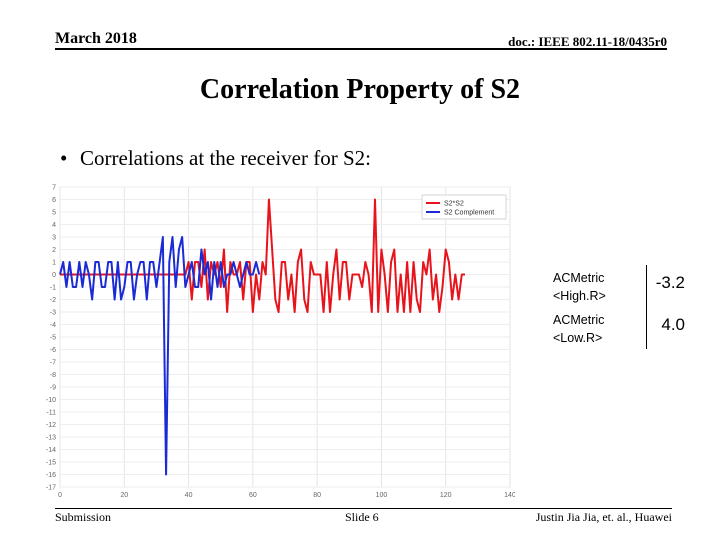  What do you see at coordinates (382, 495) in the screenshot?
I see `x-tick-label: 100` at bounding box center [382, 495].